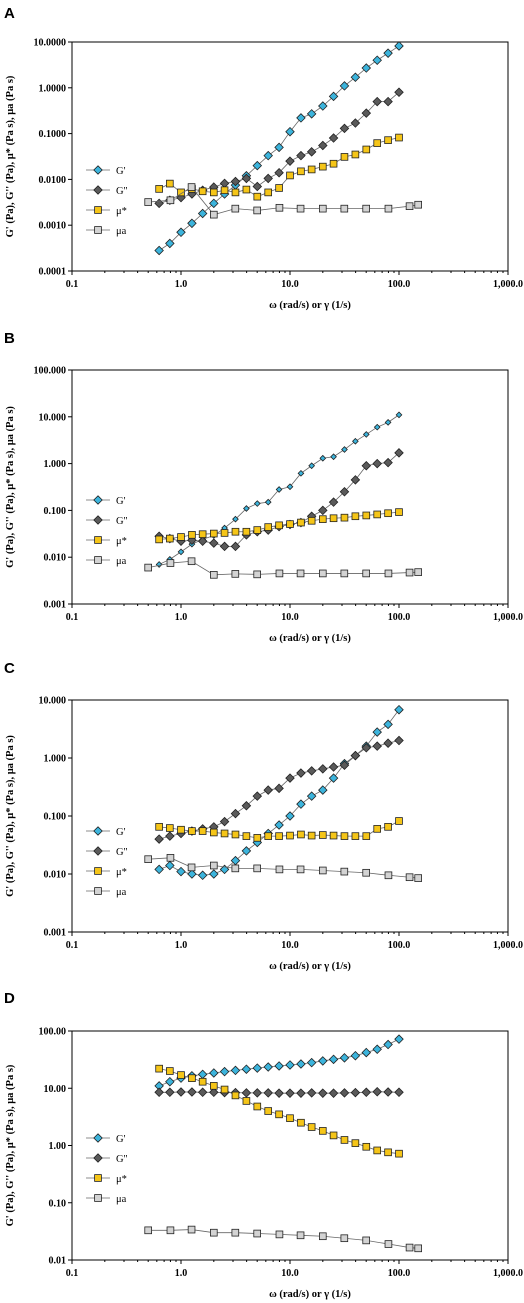  Describe the element at coordinates (279, 792) in the screenshot. I see `series-g-prime` at that location.